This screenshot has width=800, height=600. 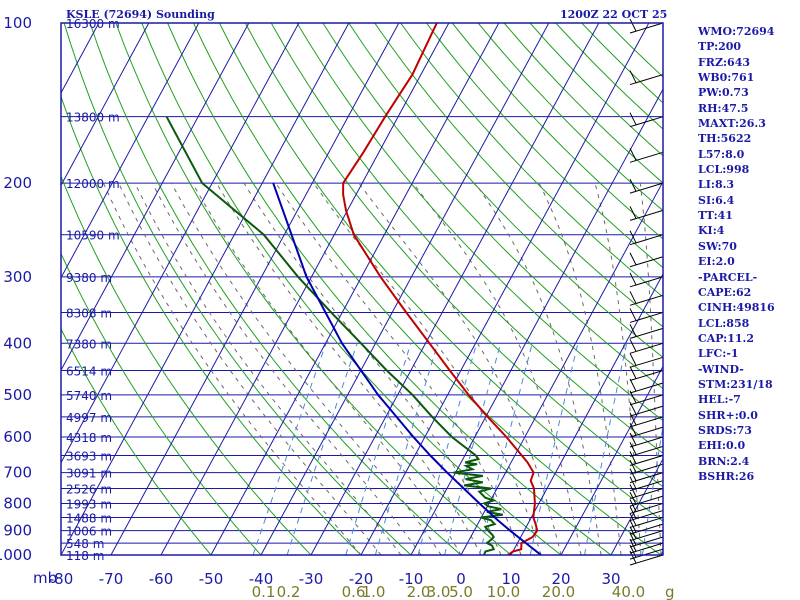 What do you see at coordinates (93, 236) in the screenshot?
I see `height-label: 10590 m` at bounding box center [93, 236].